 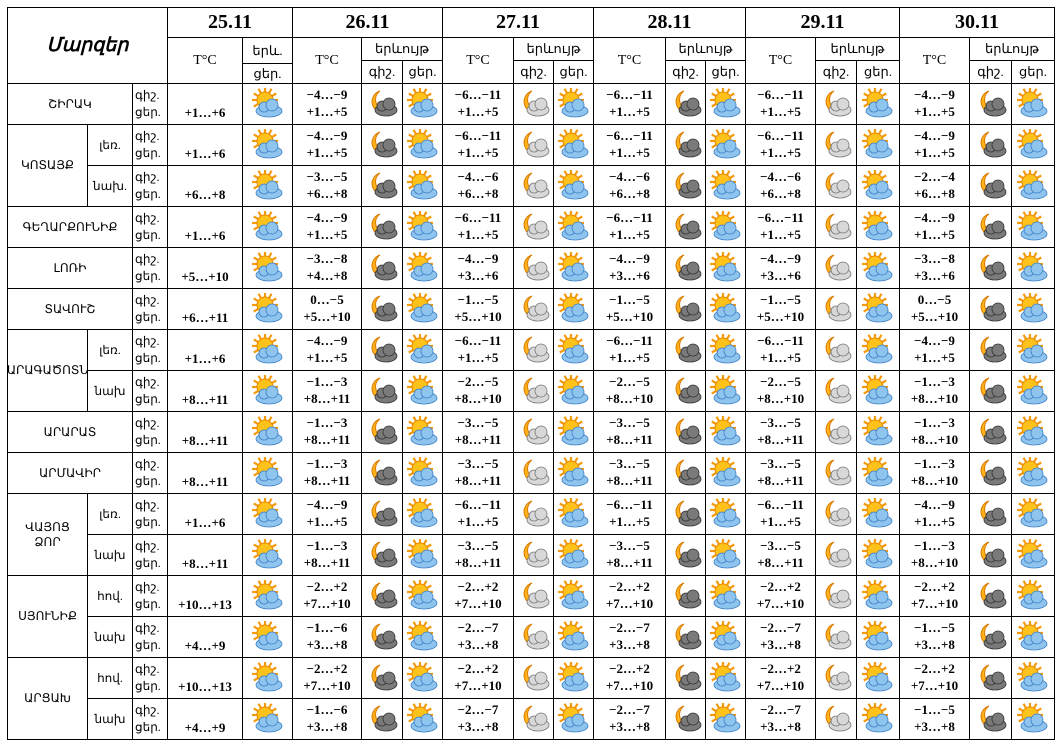 What do you see at coordinates (478, 473) in the screenshot?
I see `temp-cell: −3…−5 +8…+11` at bounding box center [478, 473].